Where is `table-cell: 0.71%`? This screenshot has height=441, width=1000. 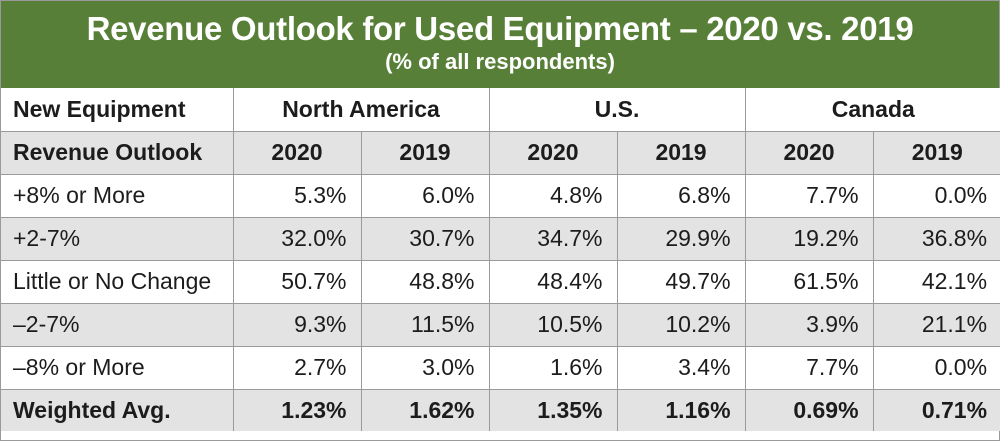 table-cell: 0.71% is located at coordinates (936, 410).